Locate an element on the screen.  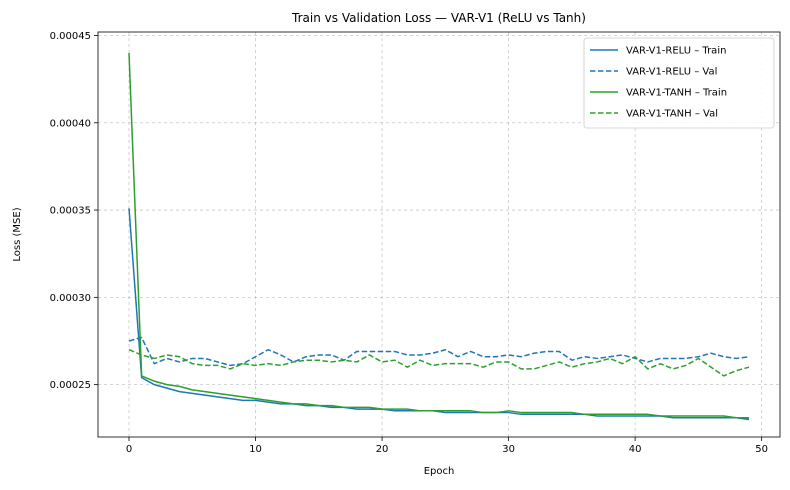
legend-box is located at coordinates (679, 83).